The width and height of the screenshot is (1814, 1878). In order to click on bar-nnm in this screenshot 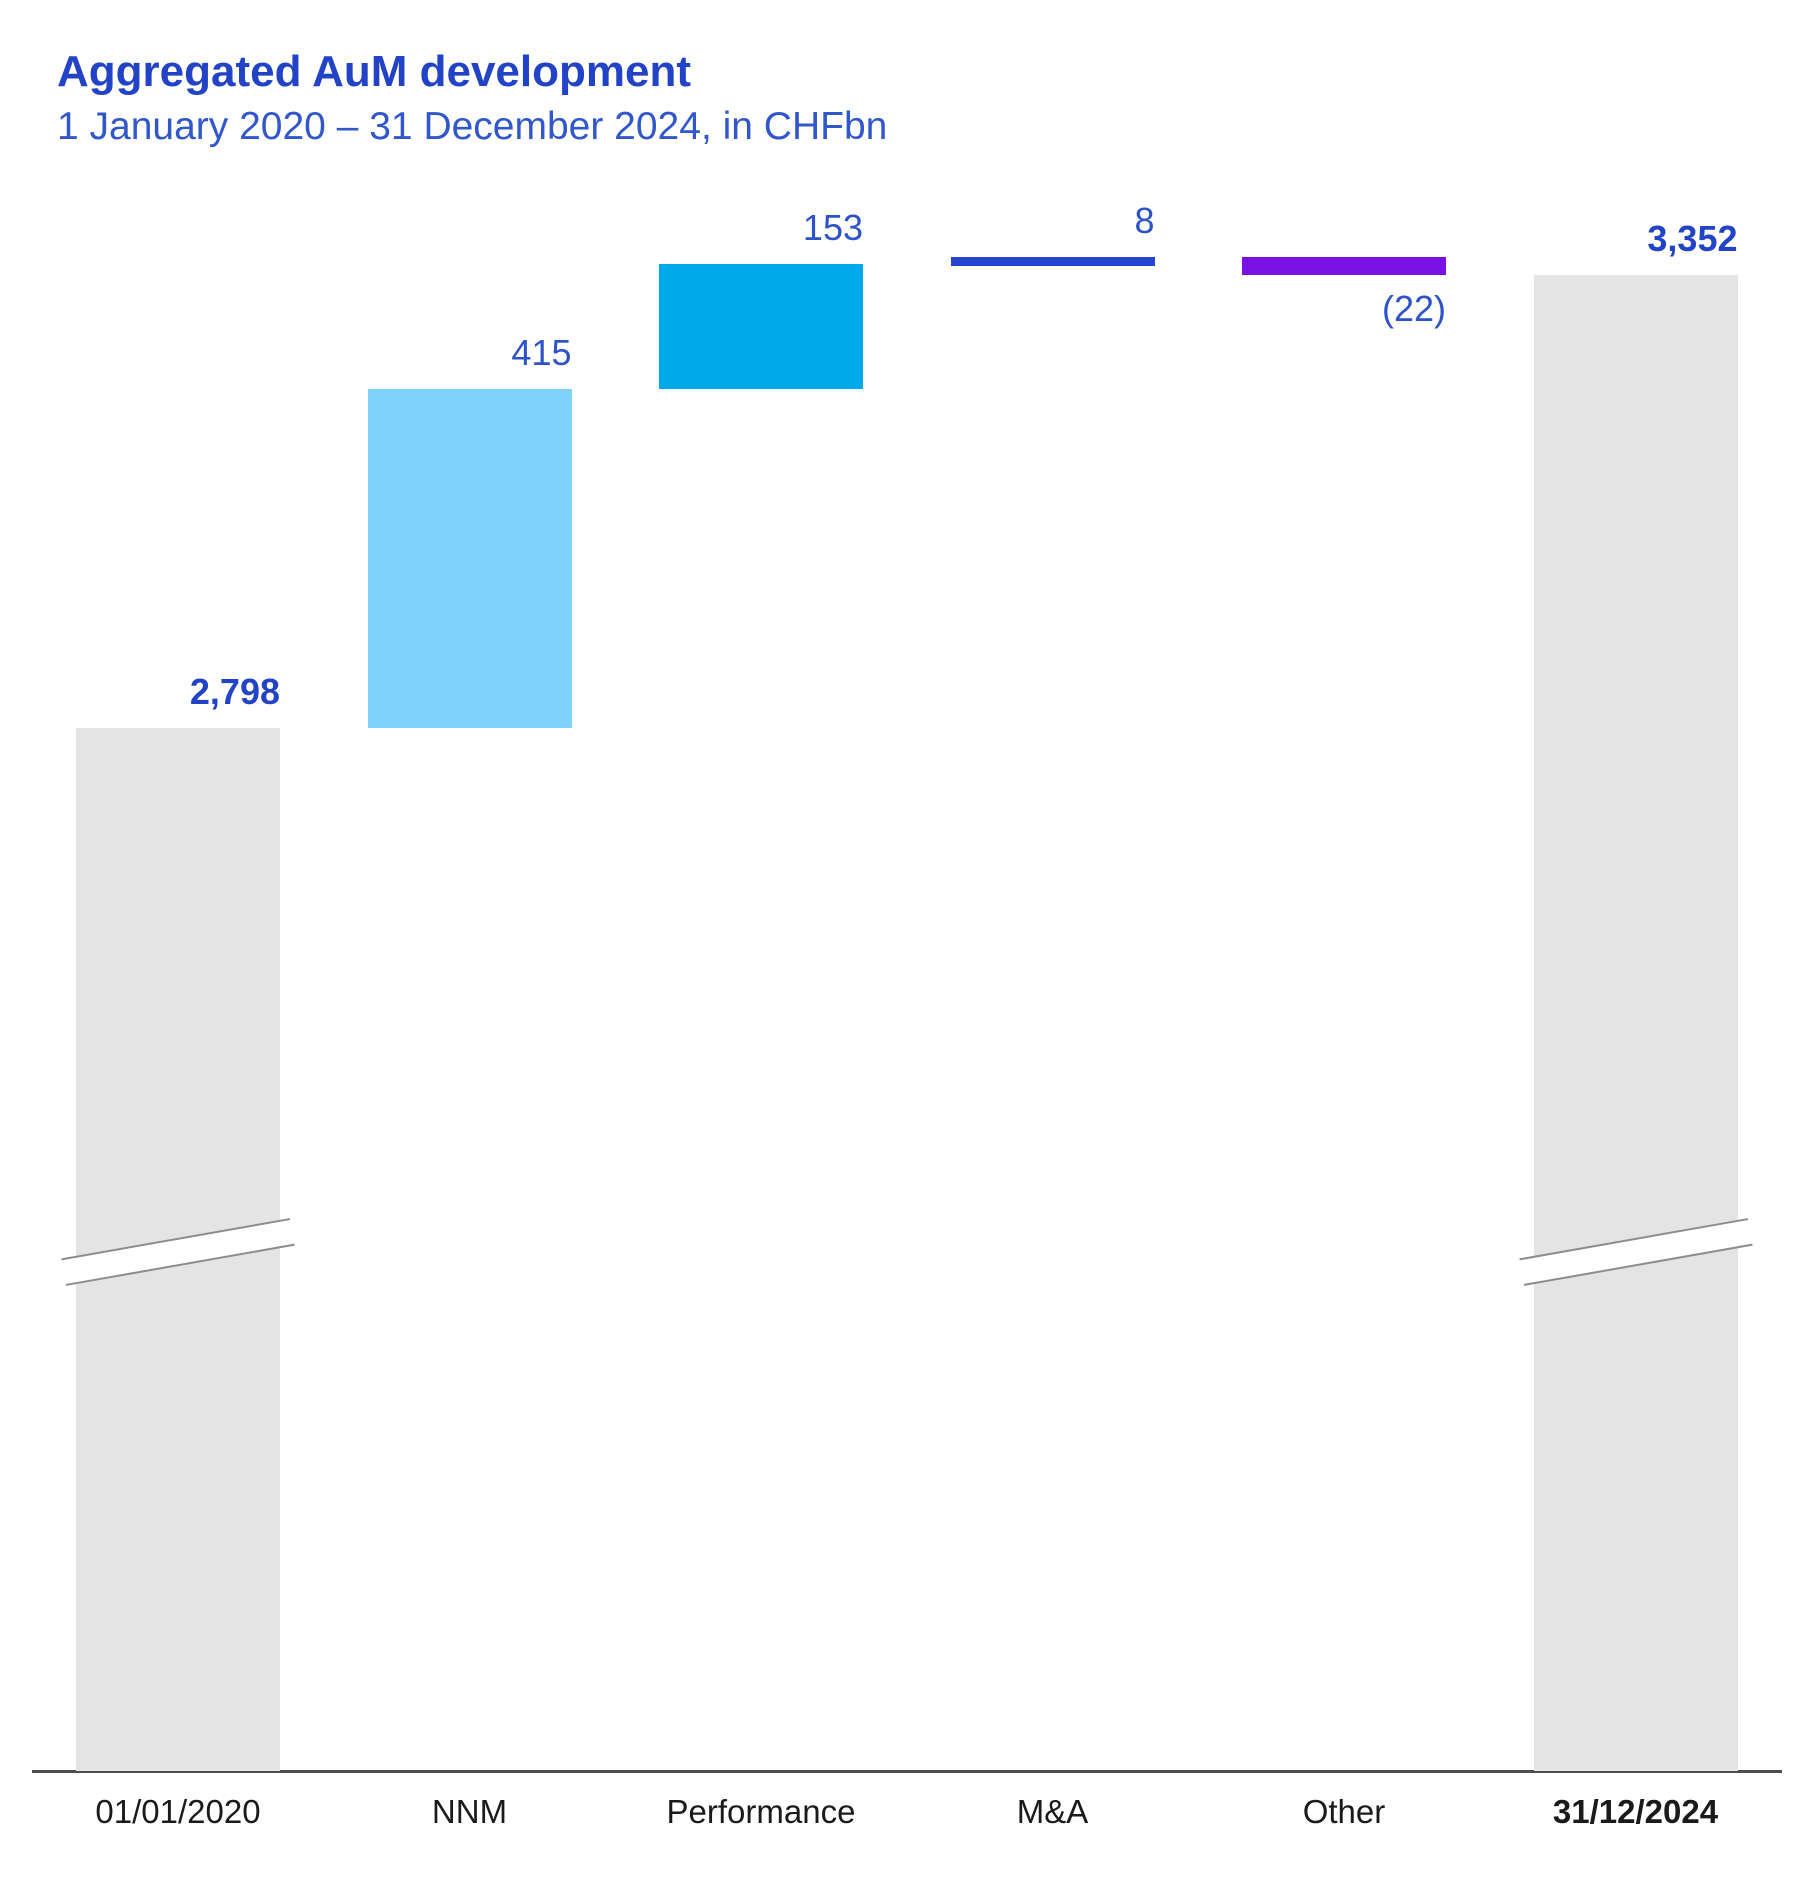, I will do `click(469, 558)`.